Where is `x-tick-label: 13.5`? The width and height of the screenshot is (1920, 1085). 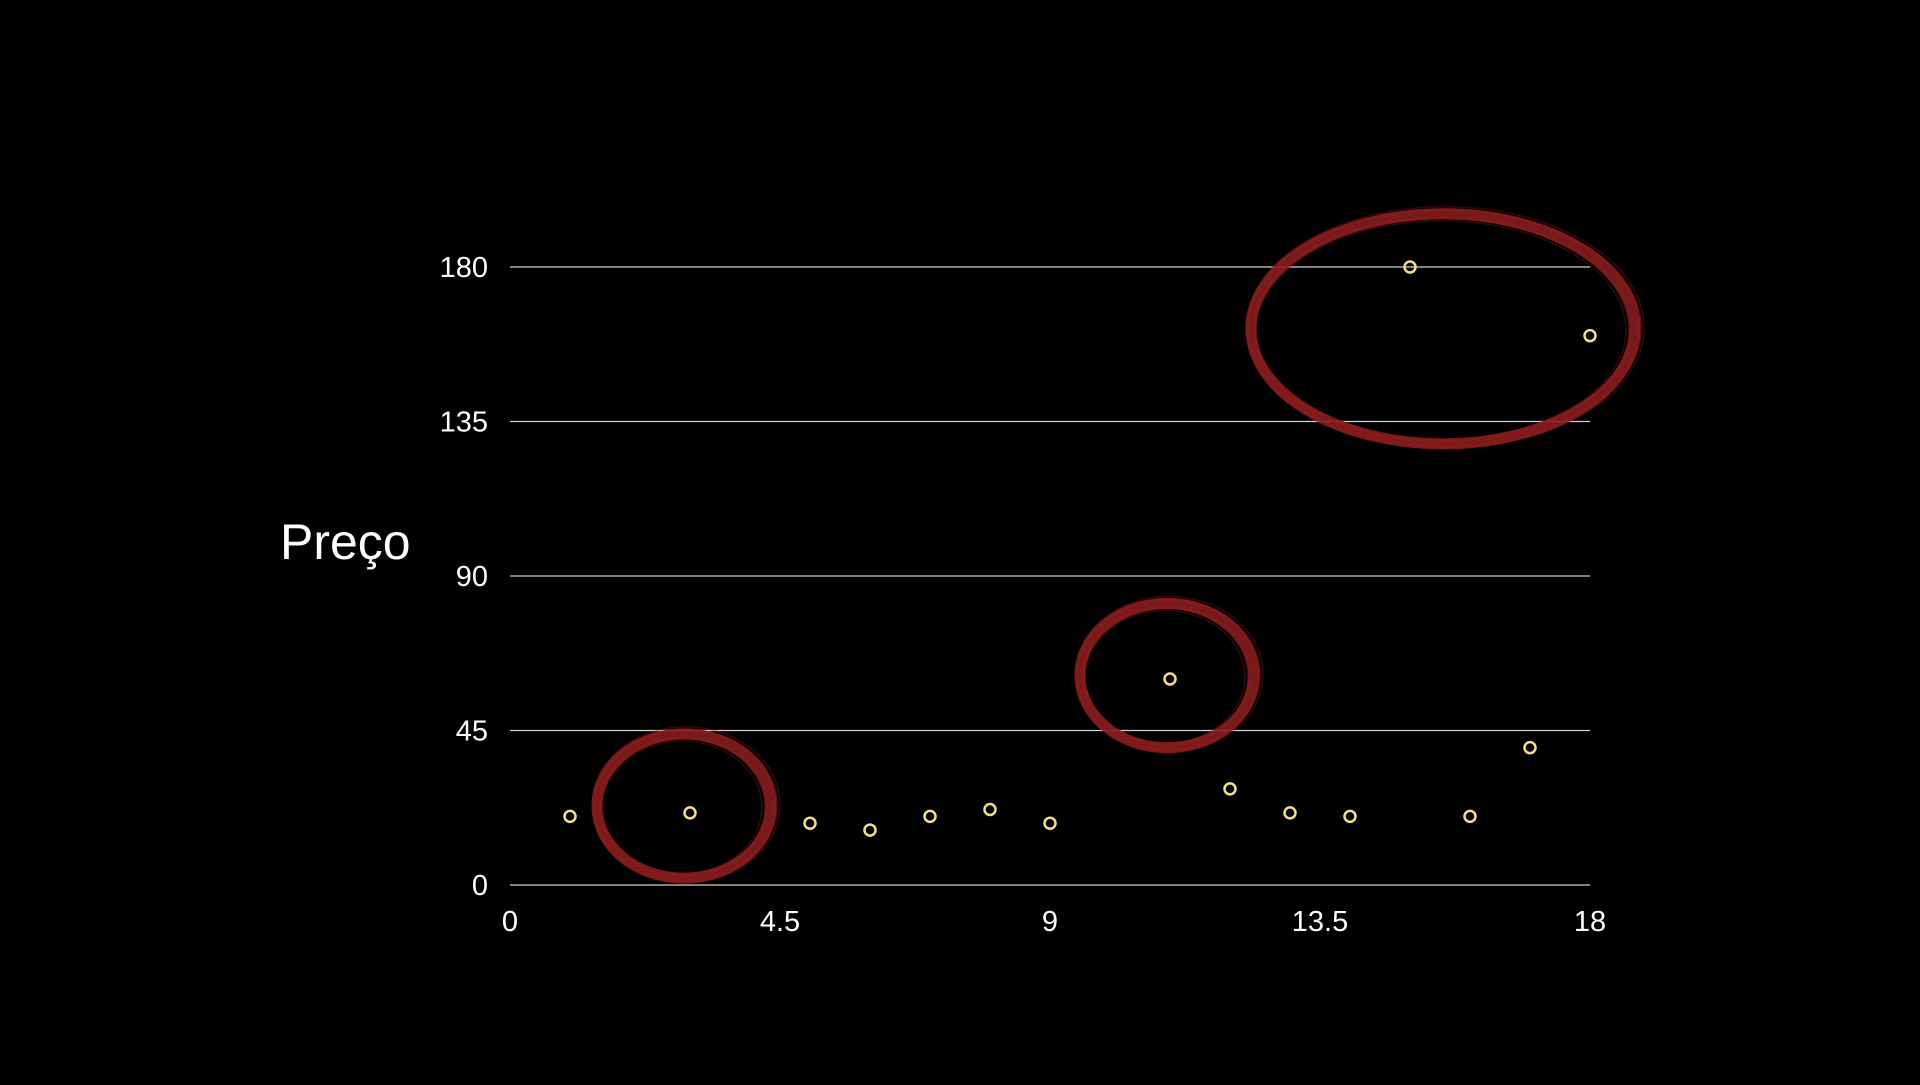
x-tick-label: 13.5 is located at coordinates (1320, 922).